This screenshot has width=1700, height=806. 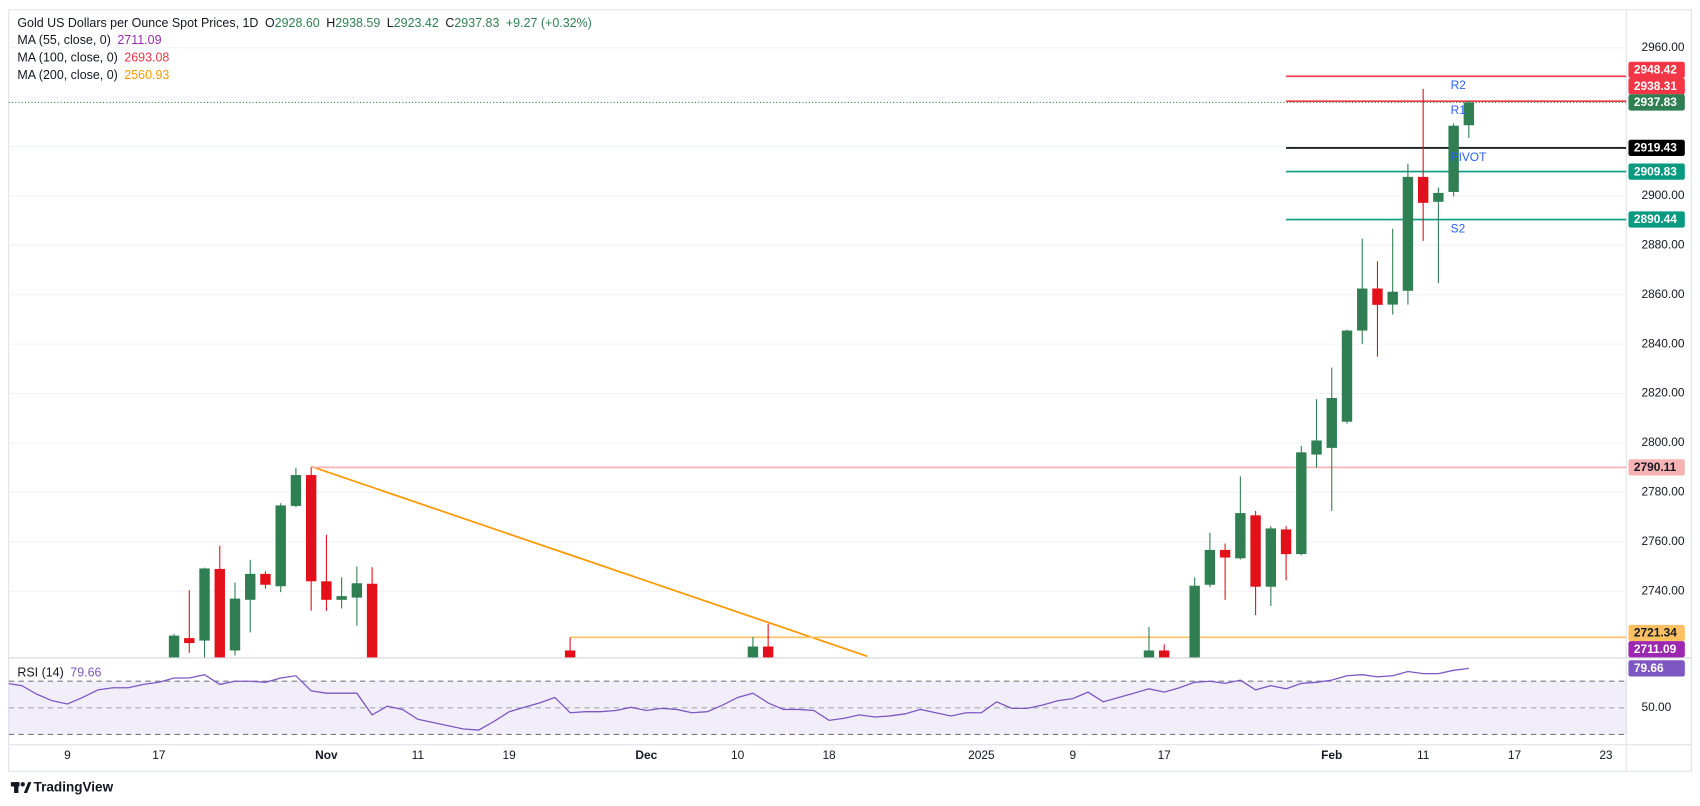 I want to click on y-tick-label: 2960.00, so click(x=1662, y=47).